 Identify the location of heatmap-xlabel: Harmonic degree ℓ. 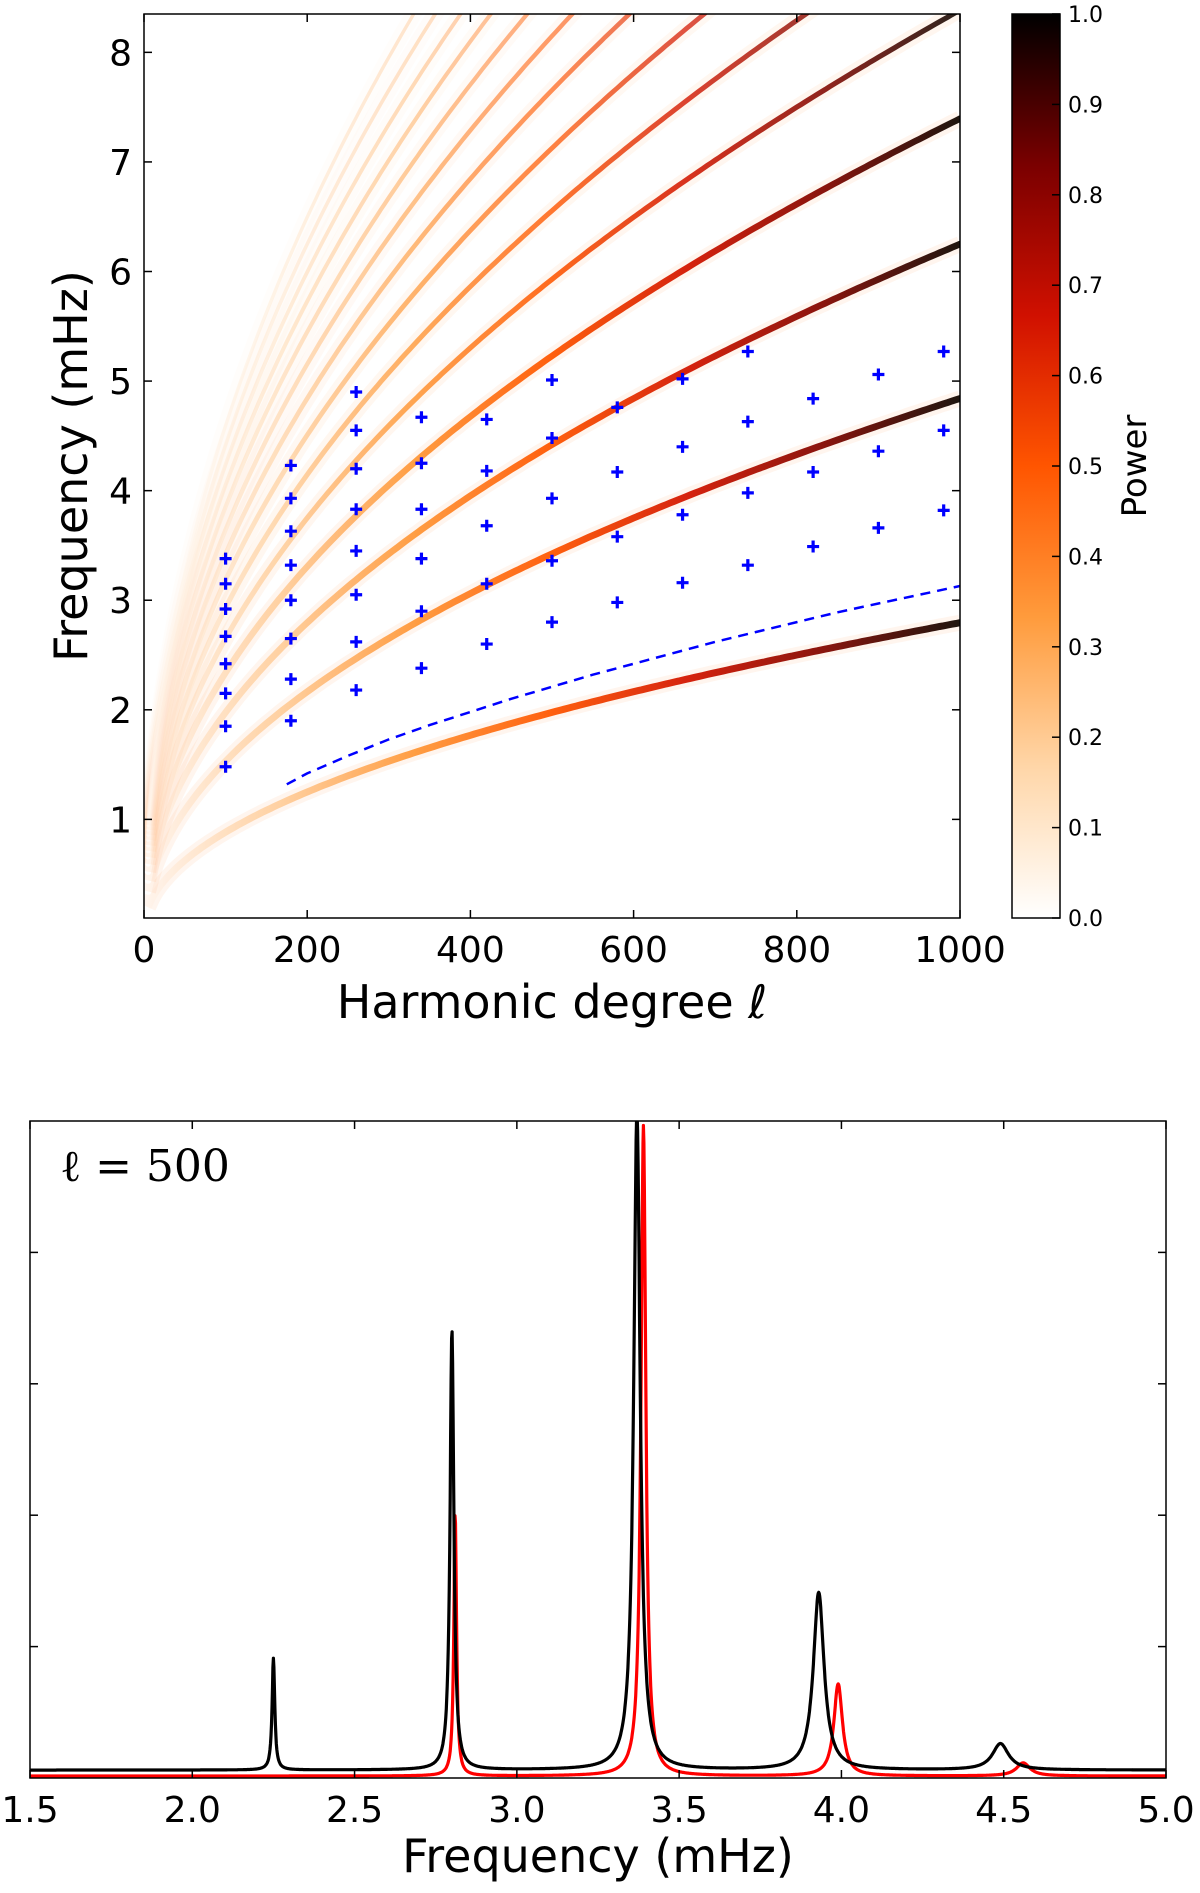
(552, 1002).